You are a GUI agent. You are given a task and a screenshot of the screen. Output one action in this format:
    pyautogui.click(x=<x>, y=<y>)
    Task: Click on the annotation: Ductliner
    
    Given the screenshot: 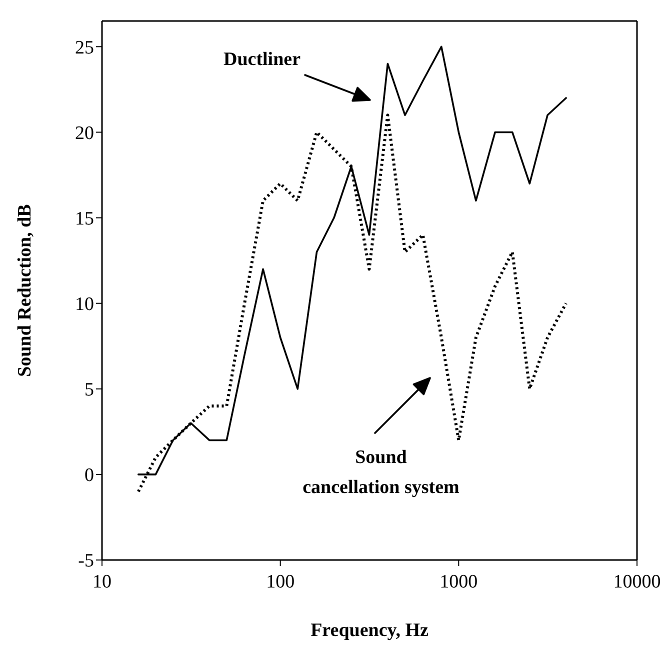 What is the action you would take?
    pyautogui.click(x=262, y=59)
    